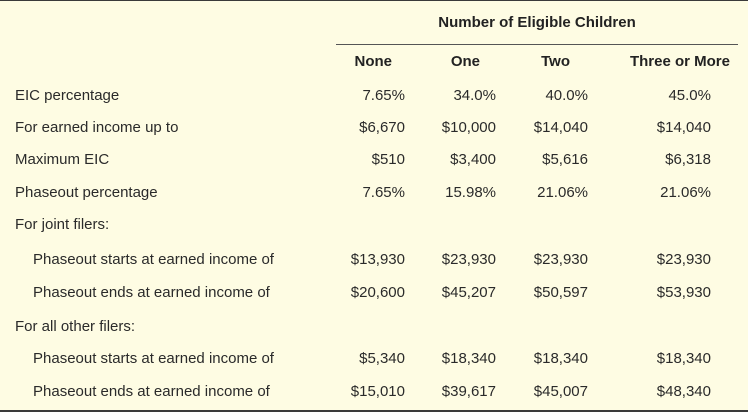 The height and width of the screenshot is (412, 748). I want to click on table-cell: $50,597, so click(560, 292).